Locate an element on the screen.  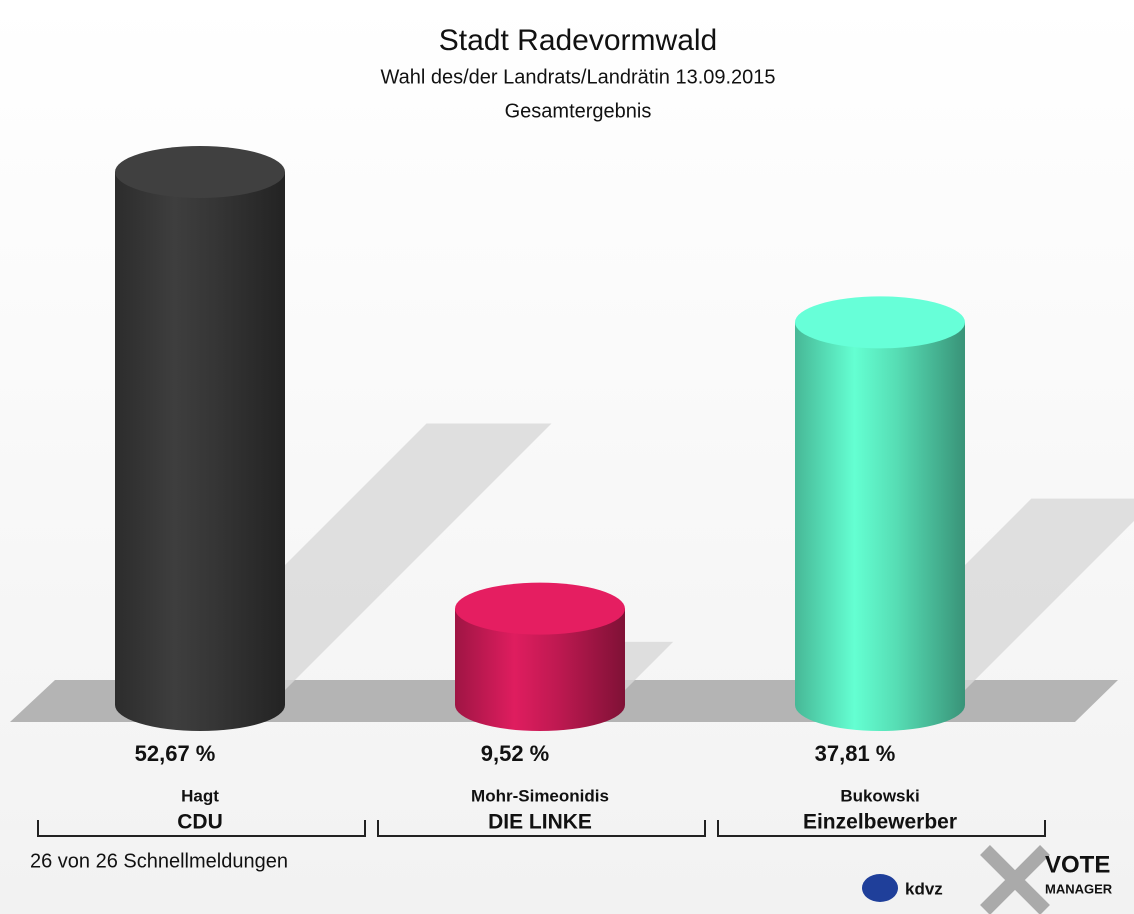
chart-subtitle: Gesamtergebnis is located at coordinates (578, 111).